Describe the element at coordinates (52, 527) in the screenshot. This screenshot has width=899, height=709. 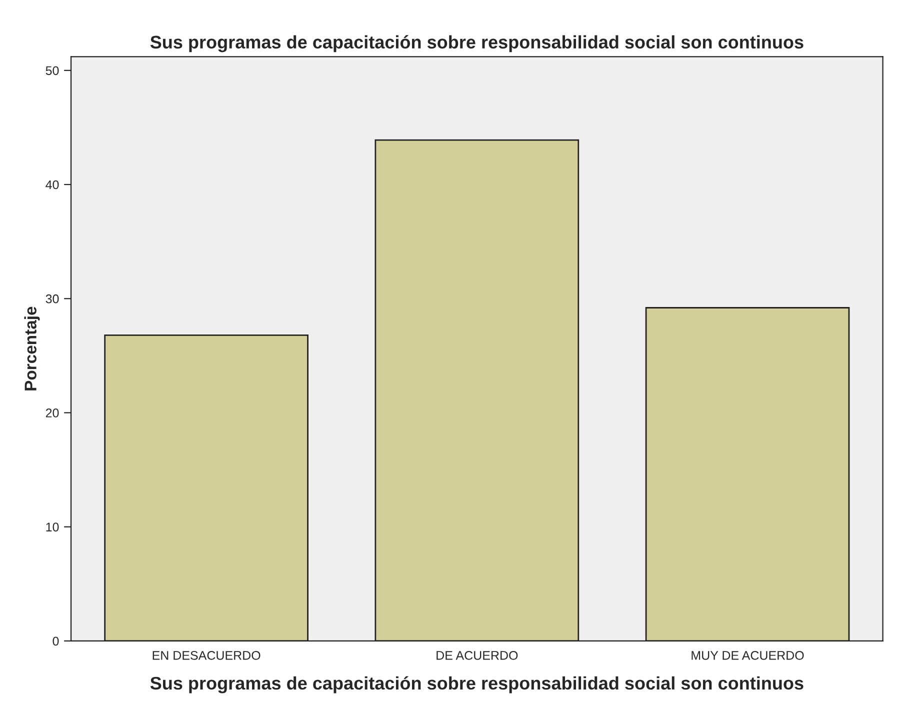
I see `y-tick-label: 10` at that location.